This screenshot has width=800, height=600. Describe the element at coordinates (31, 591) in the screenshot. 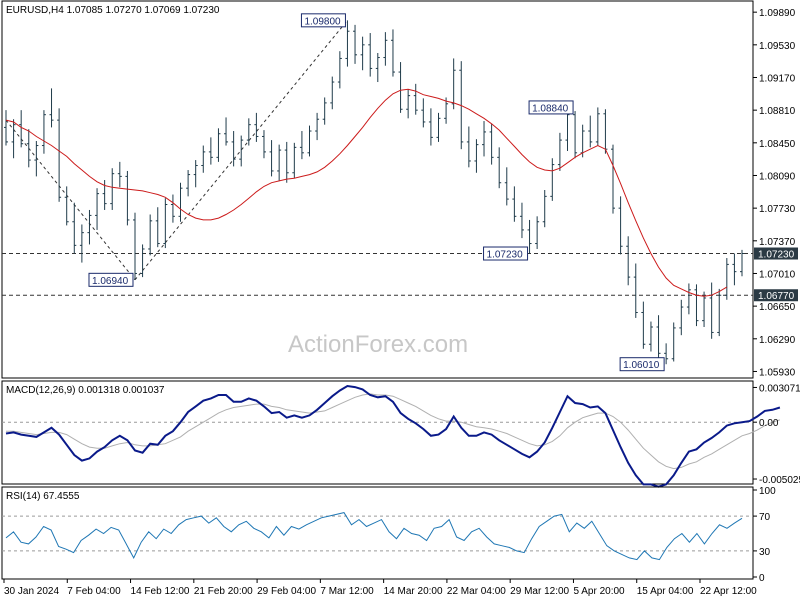

I see `svg-text: 30 Jan 2024` at that location.